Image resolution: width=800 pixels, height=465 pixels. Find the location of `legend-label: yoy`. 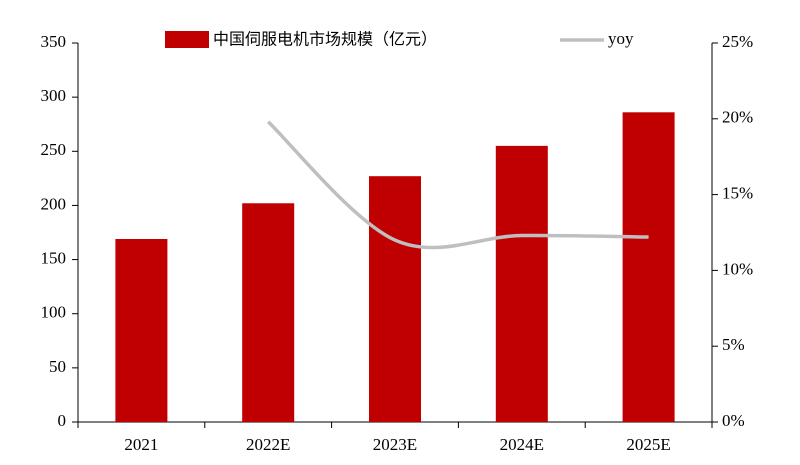

legend-label: yoy is located at coordinates (621, 38).